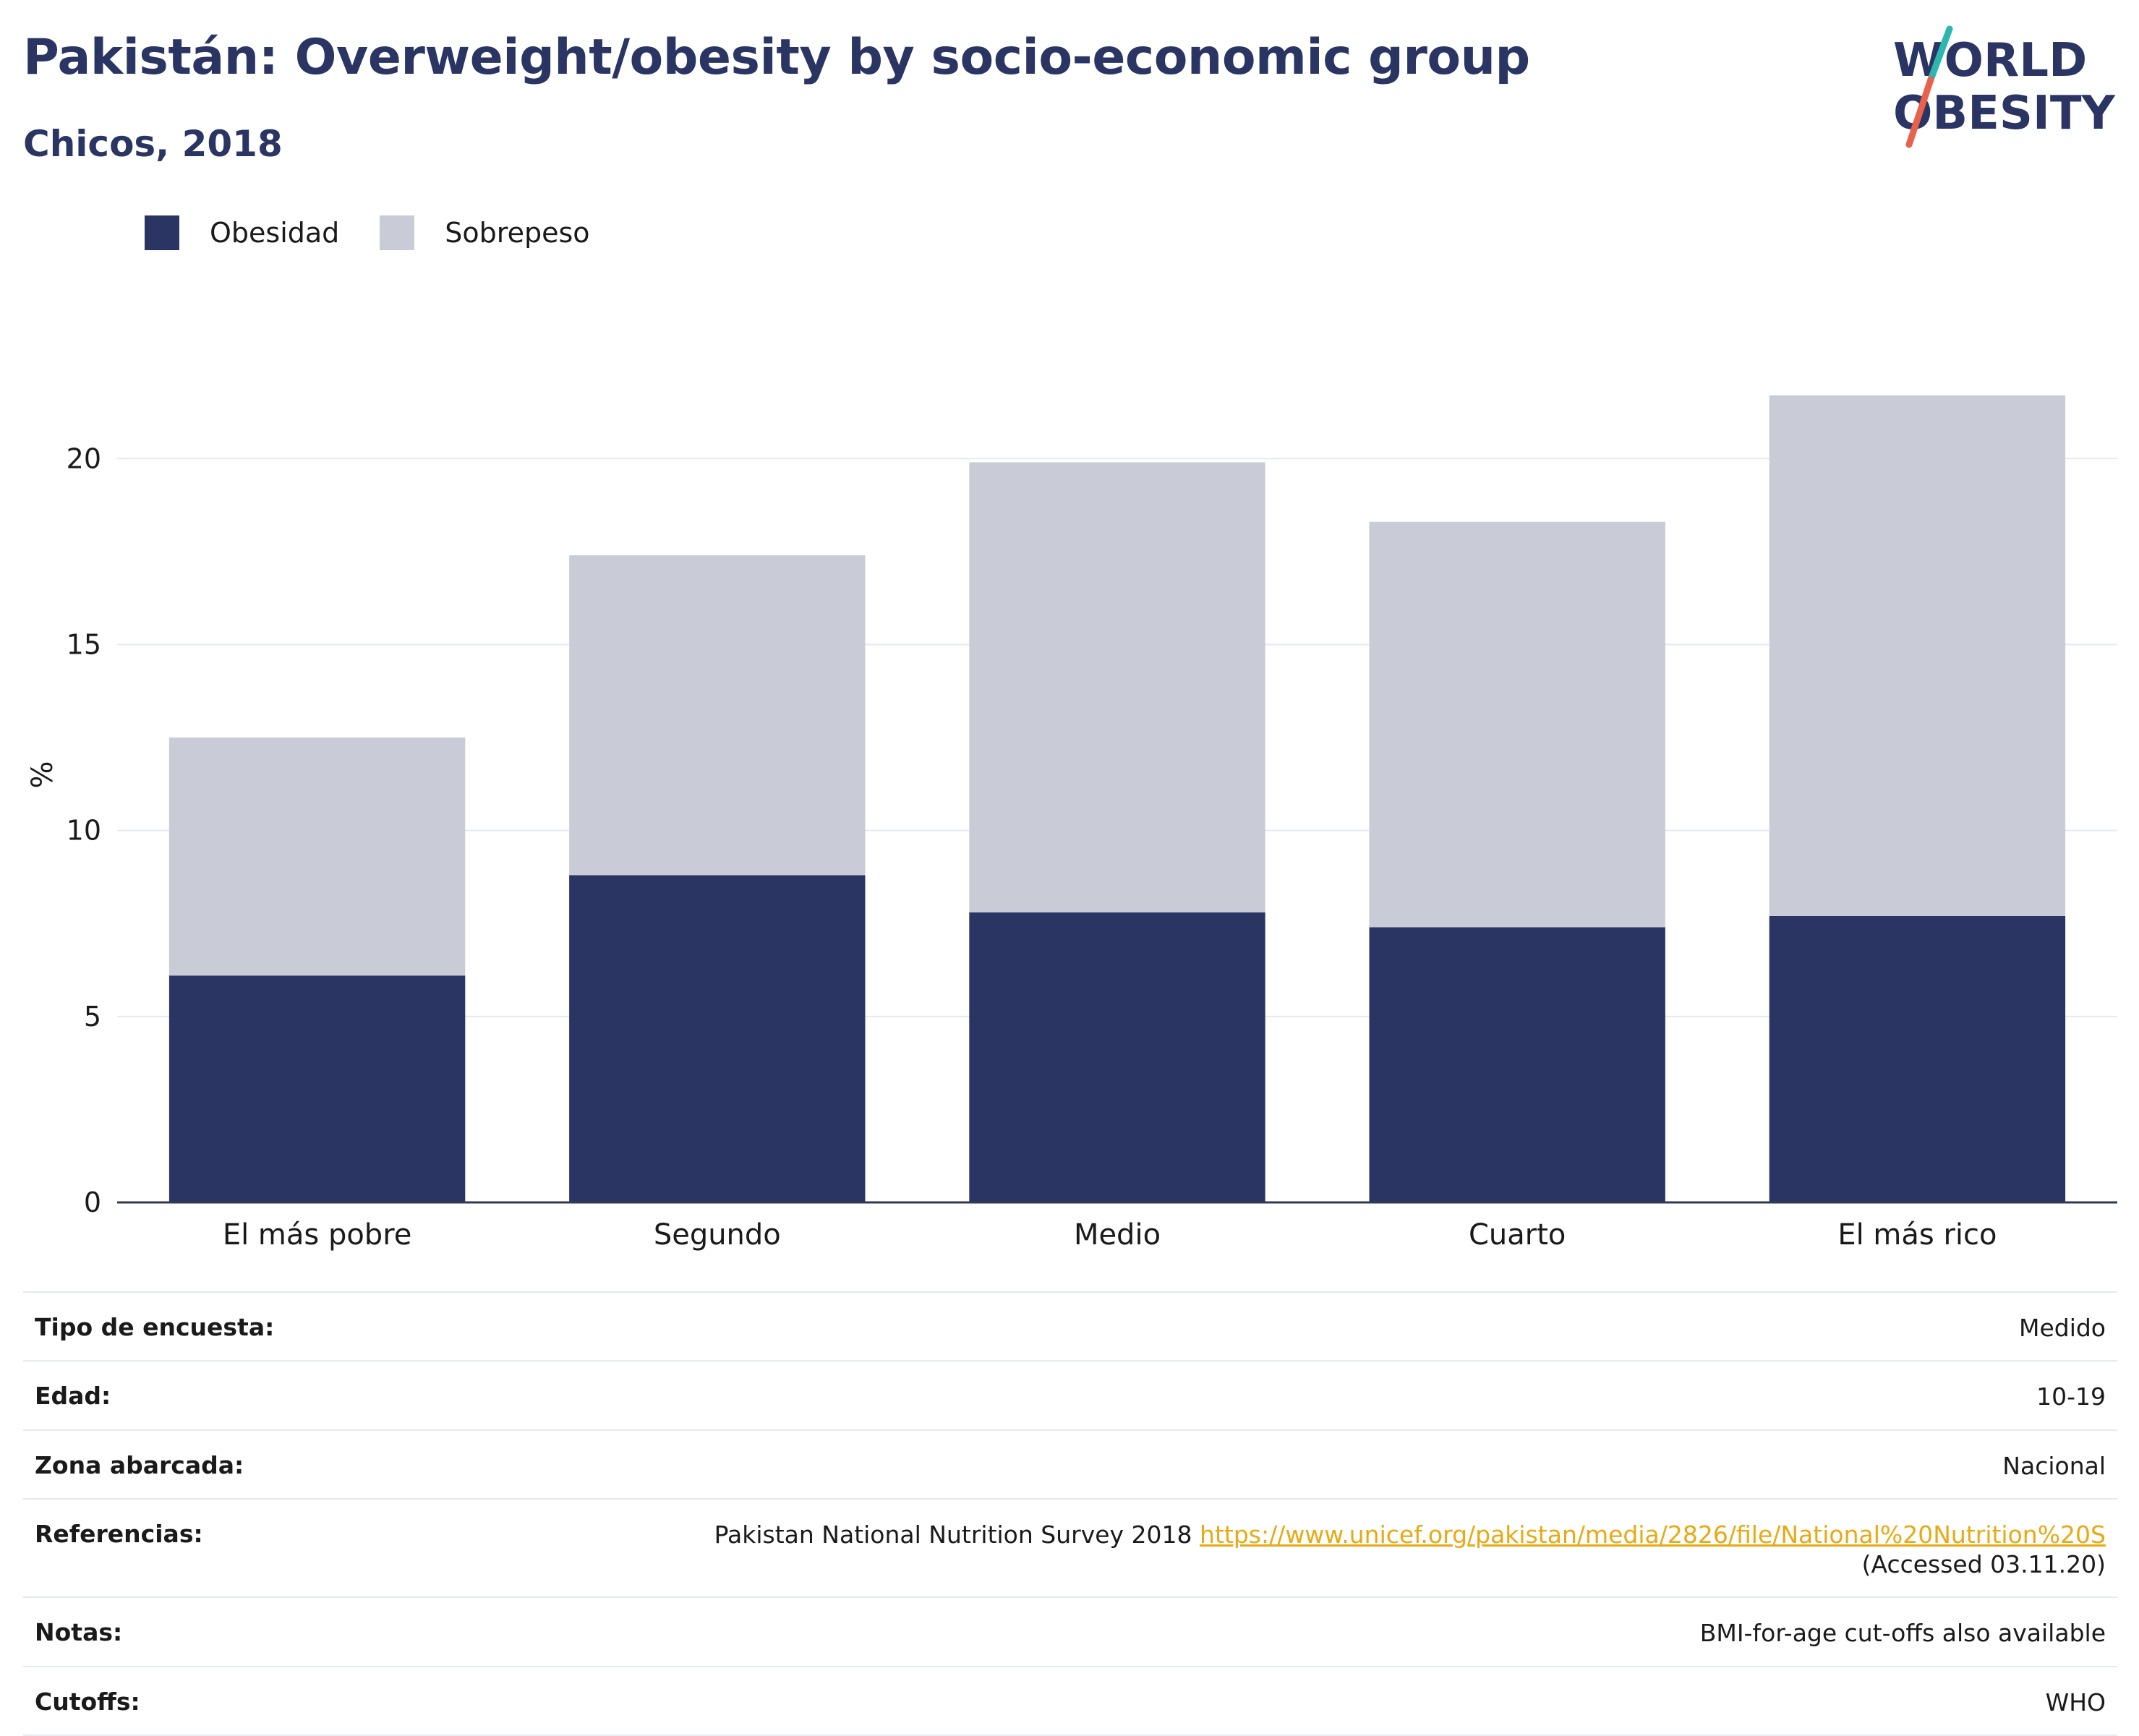  What do you see at coordinates (517, 233) in the screenshot?
I see `legend-label-sobrepeso: Sobrepeso` at bounding box center [517, 233].